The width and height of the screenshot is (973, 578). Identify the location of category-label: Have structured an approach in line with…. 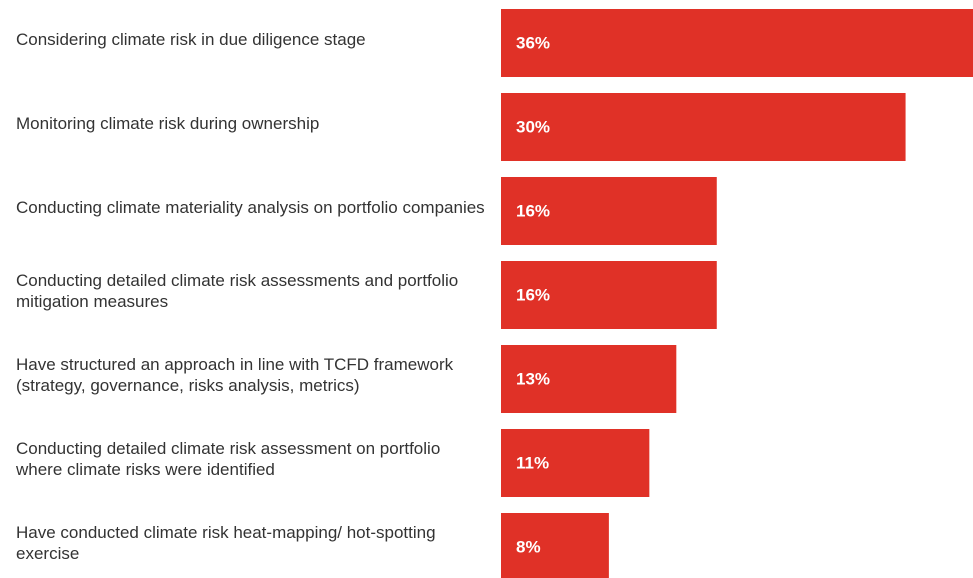
(235, 375).